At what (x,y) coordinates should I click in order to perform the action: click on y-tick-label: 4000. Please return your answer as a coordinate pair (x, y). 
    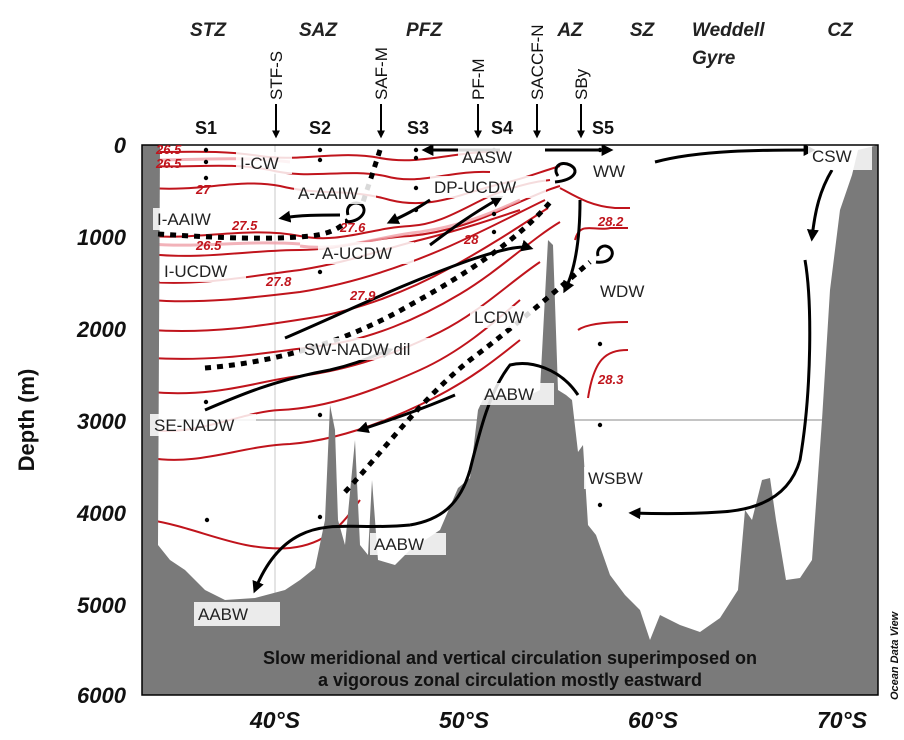
    Looking at the image, I should click on (101, 513).